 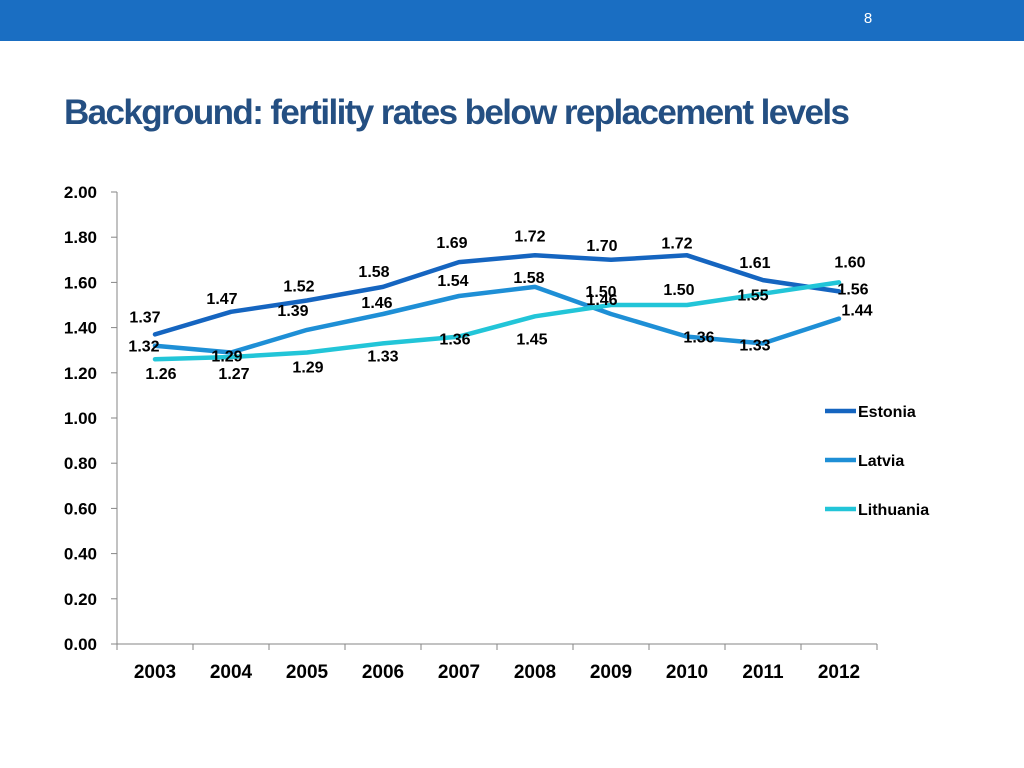 I want to click on data-label: 1.54, so click(x=452, y=281).